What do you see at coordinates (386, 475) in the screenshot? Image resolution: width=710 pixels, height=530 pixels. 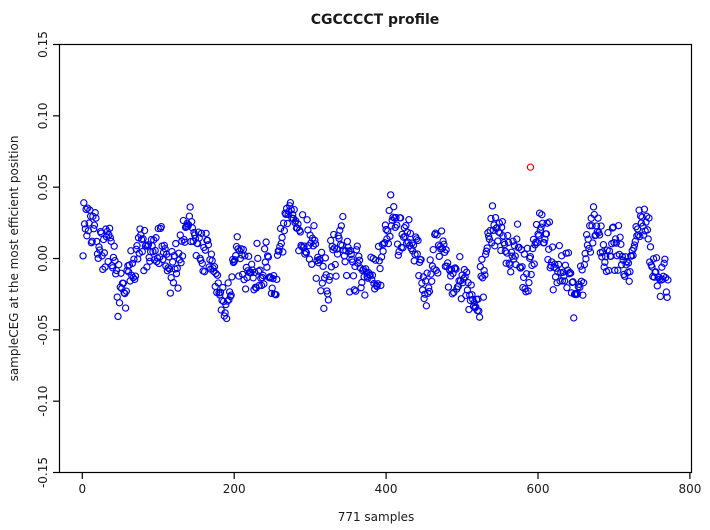 I see `x-axis-ticks` at bounding box center [386, 475].